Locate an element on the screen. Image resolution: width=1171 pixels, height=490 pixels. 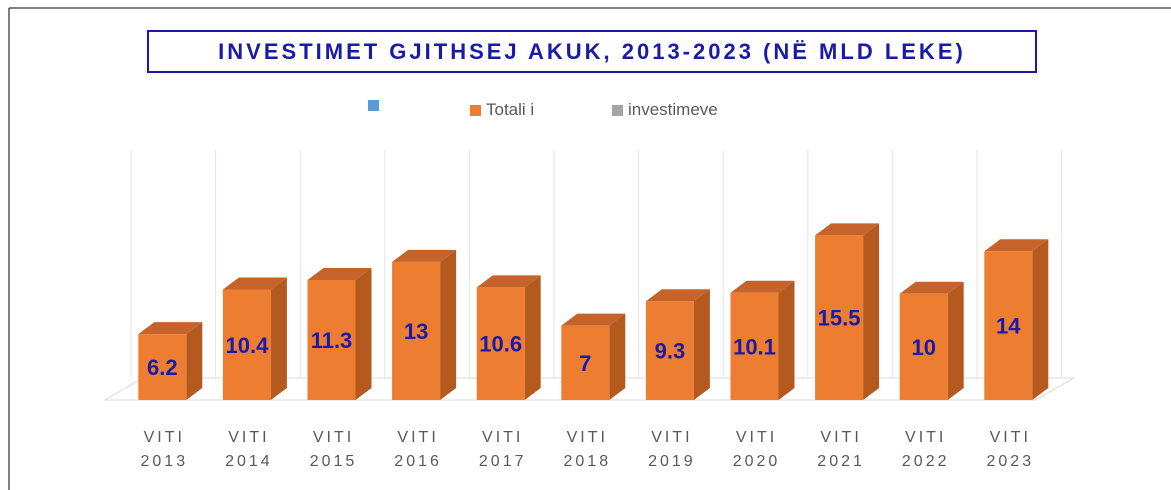
legend-label: investimeve is located at coordinates (673, 109).